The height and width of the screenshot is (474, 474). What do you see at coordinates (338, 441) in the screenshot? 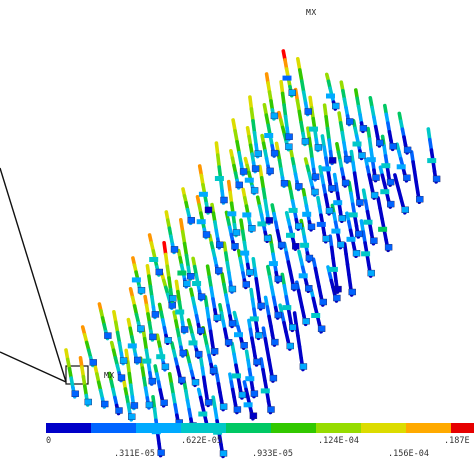
I see `legend-tick-label: .124E-04` at bounding box center [338, 441].